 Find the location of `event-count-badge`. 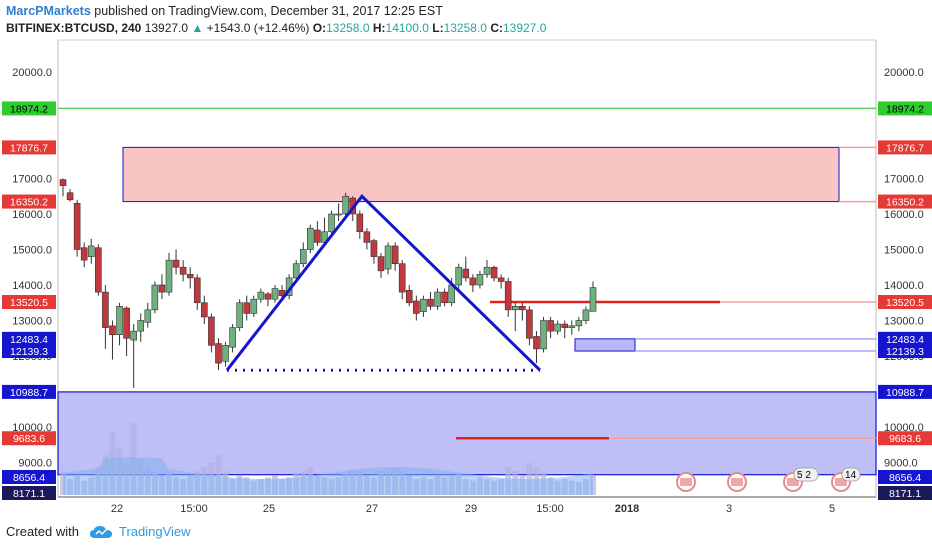

event-count-badge is located at coordinates (851, 474).